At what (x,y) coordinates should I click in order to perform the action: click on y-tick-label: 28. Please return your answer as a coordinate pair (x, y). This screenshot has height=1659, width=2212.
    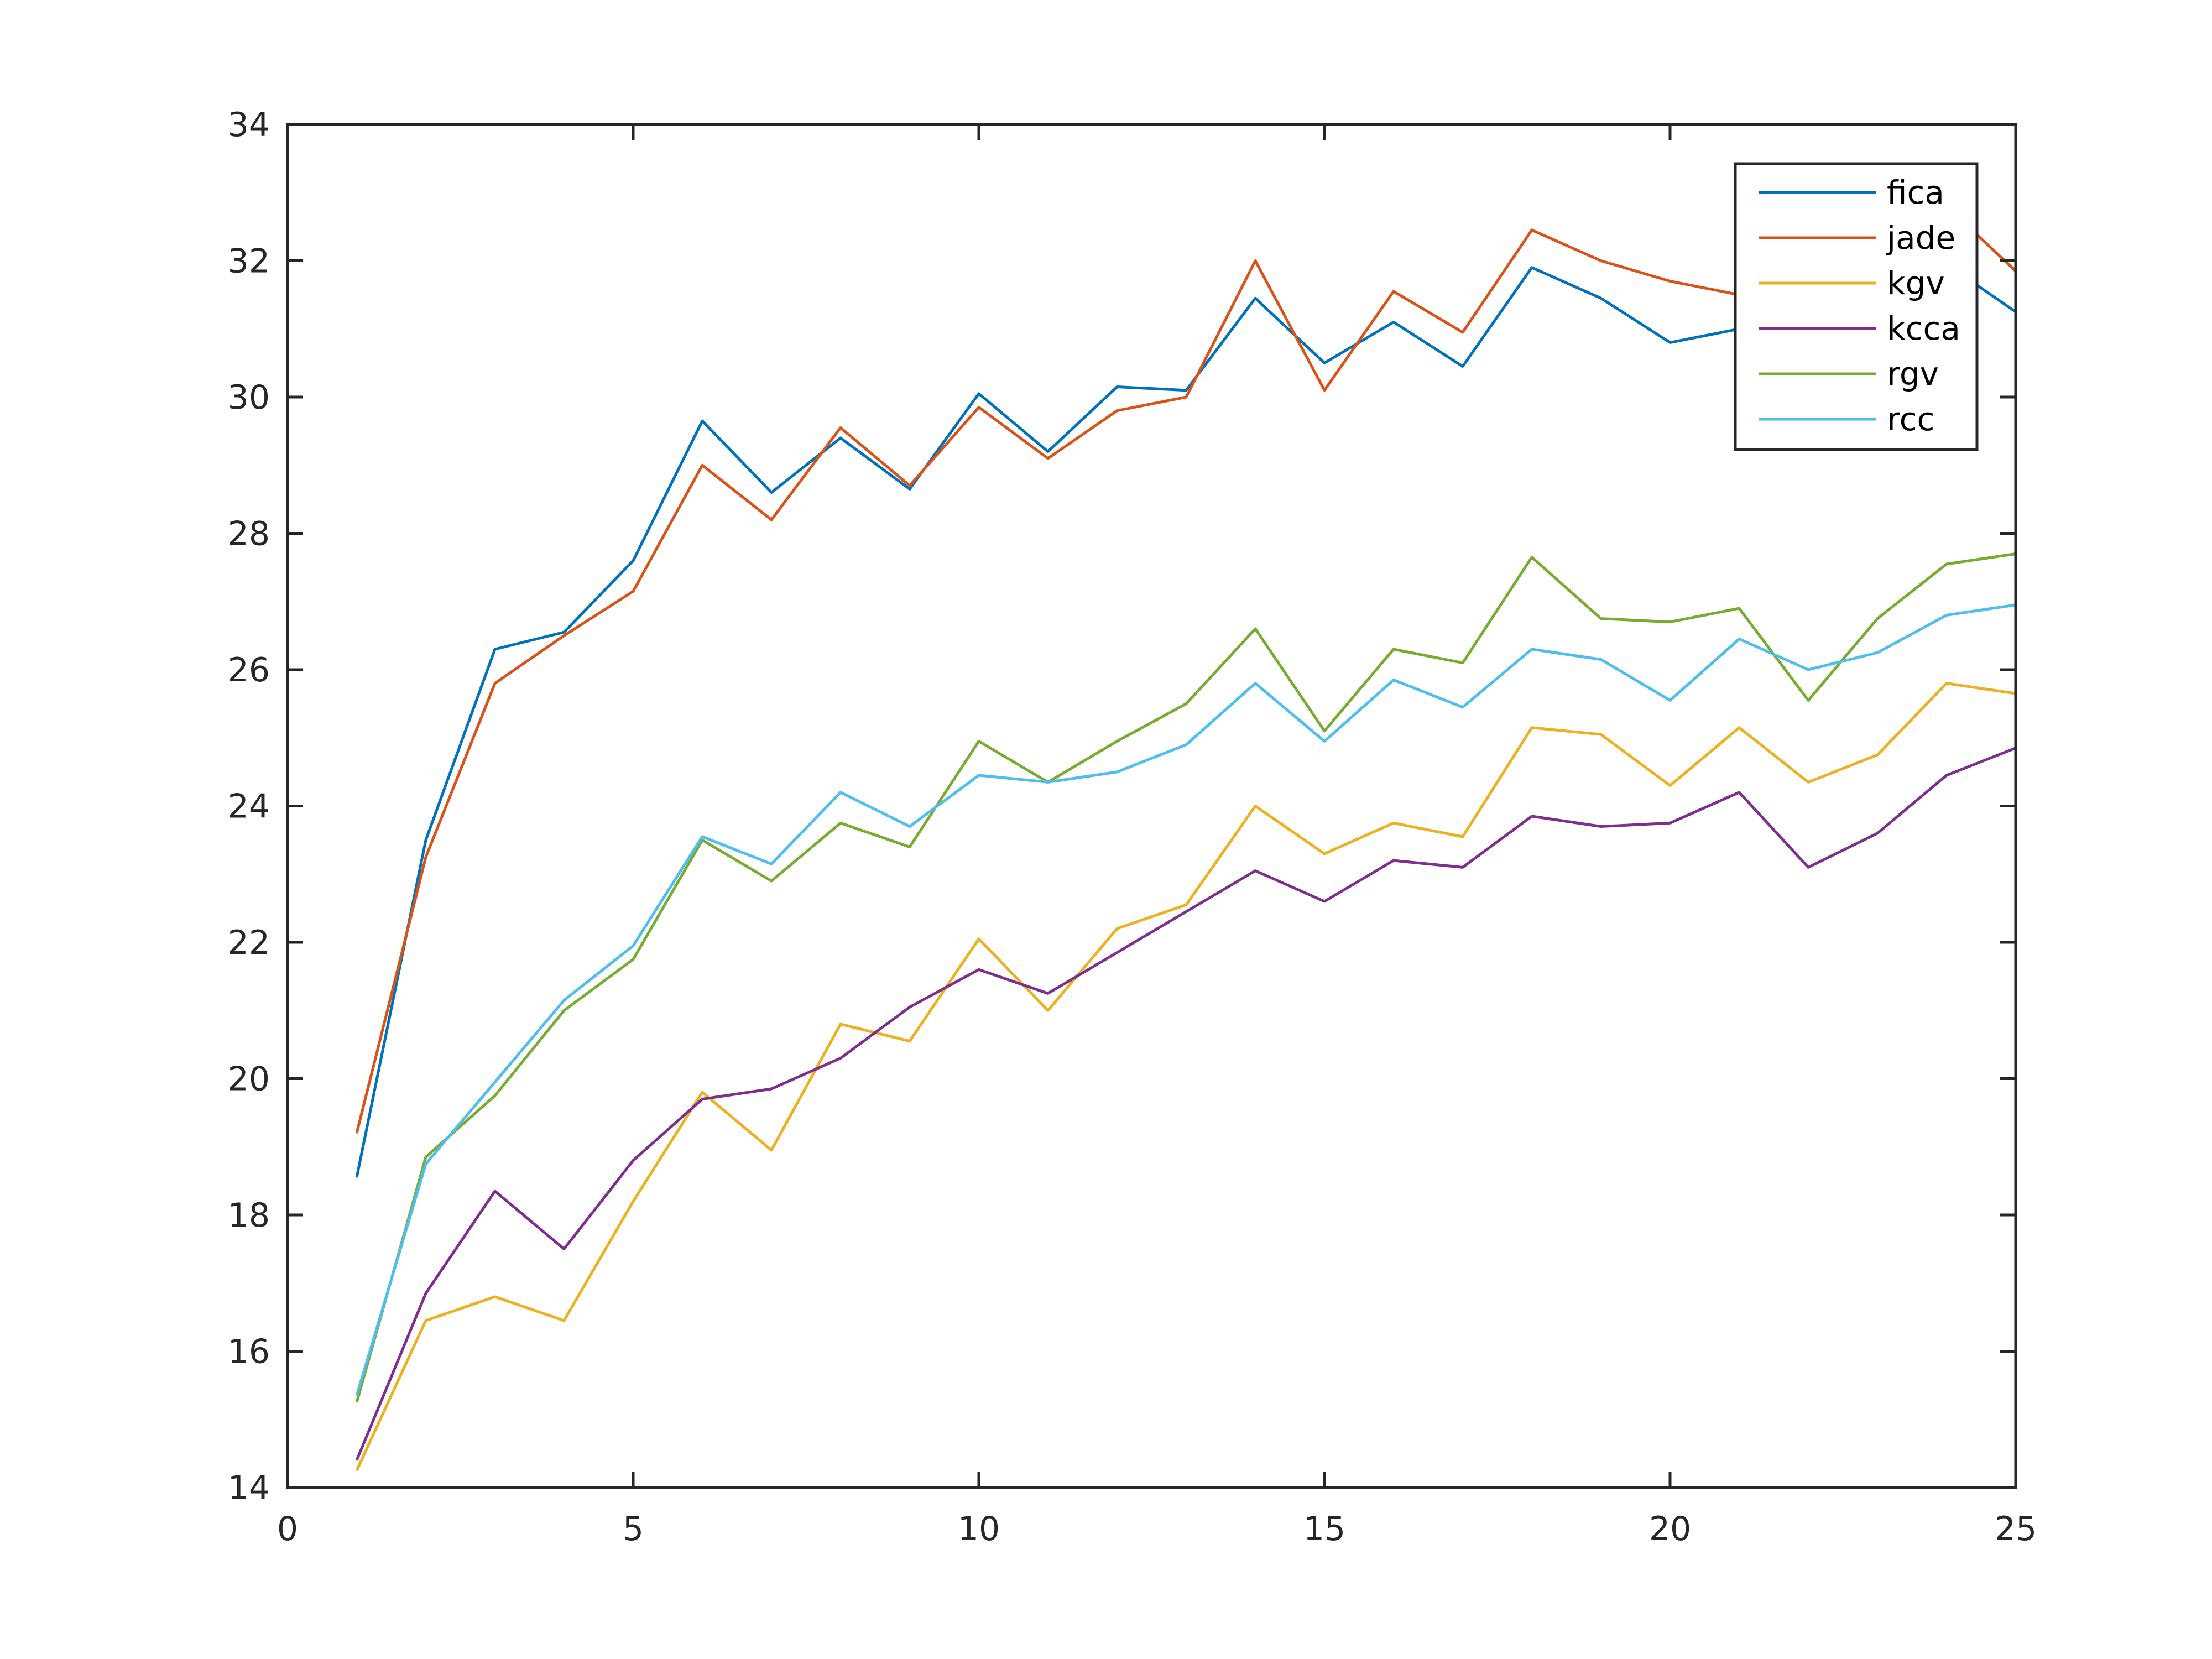
    Looking at the image, I should click on (249, 535).